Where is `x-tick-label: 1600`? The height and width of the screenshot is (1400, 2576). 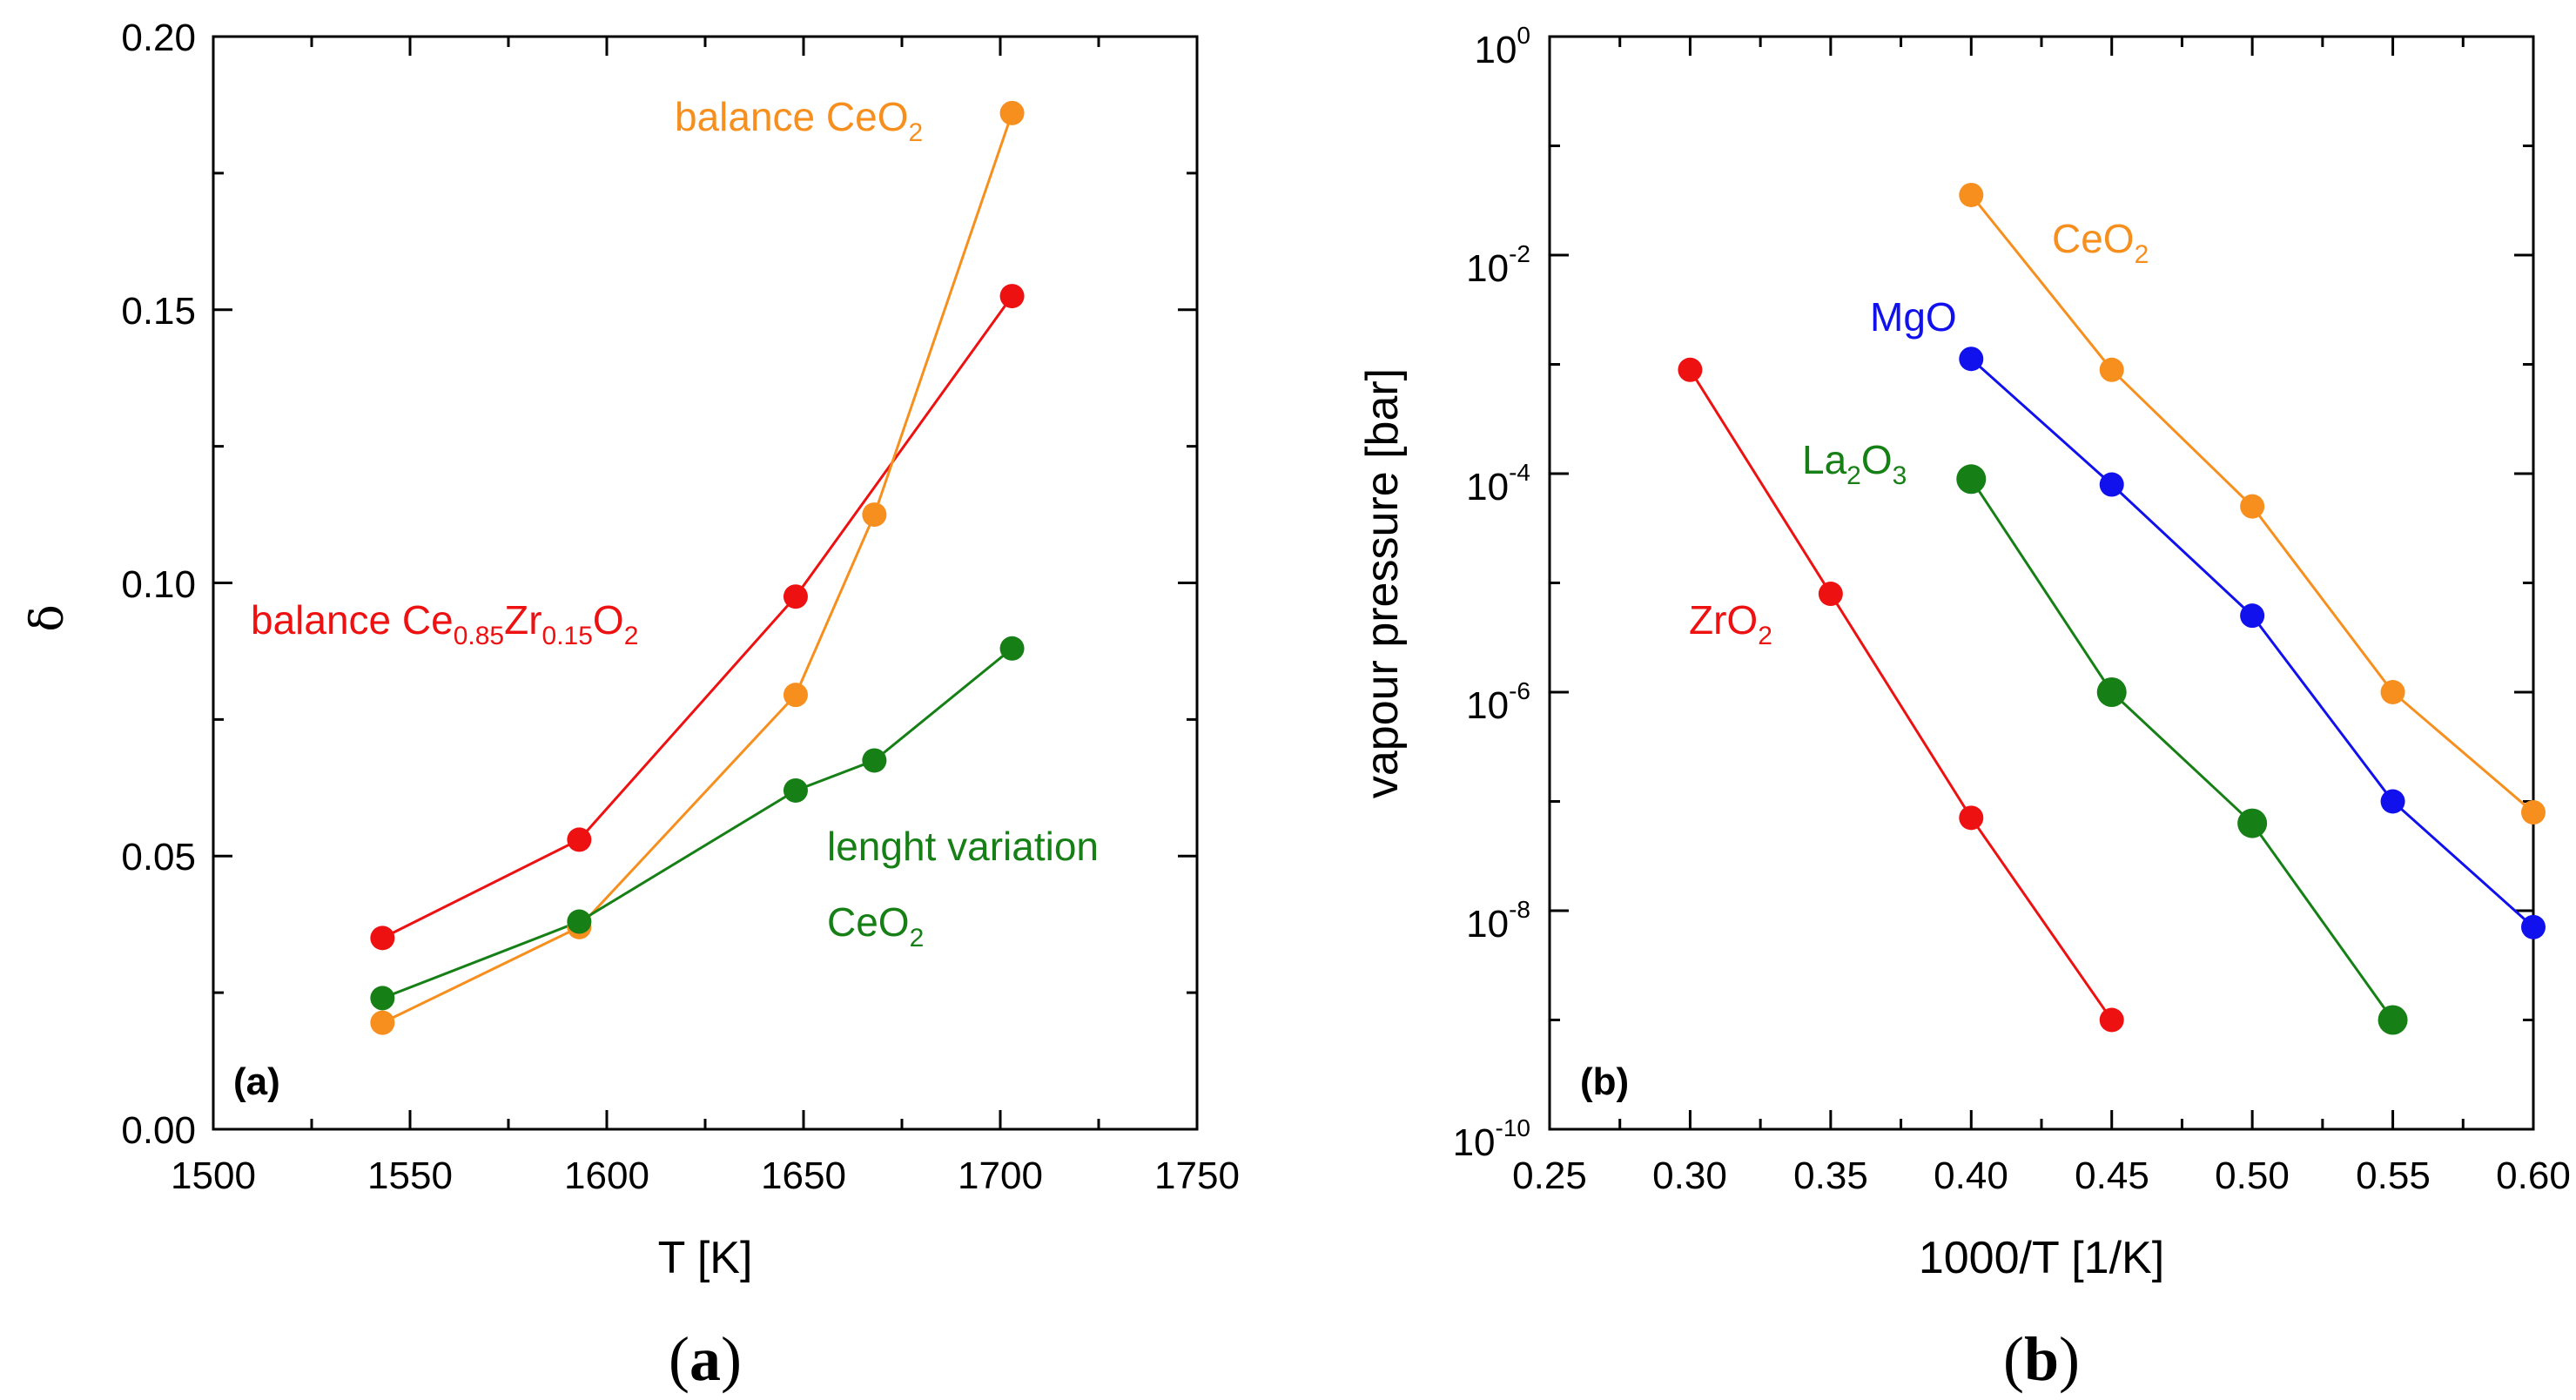 x-tick-label: 1600 is located at coordinates (606, 1175).